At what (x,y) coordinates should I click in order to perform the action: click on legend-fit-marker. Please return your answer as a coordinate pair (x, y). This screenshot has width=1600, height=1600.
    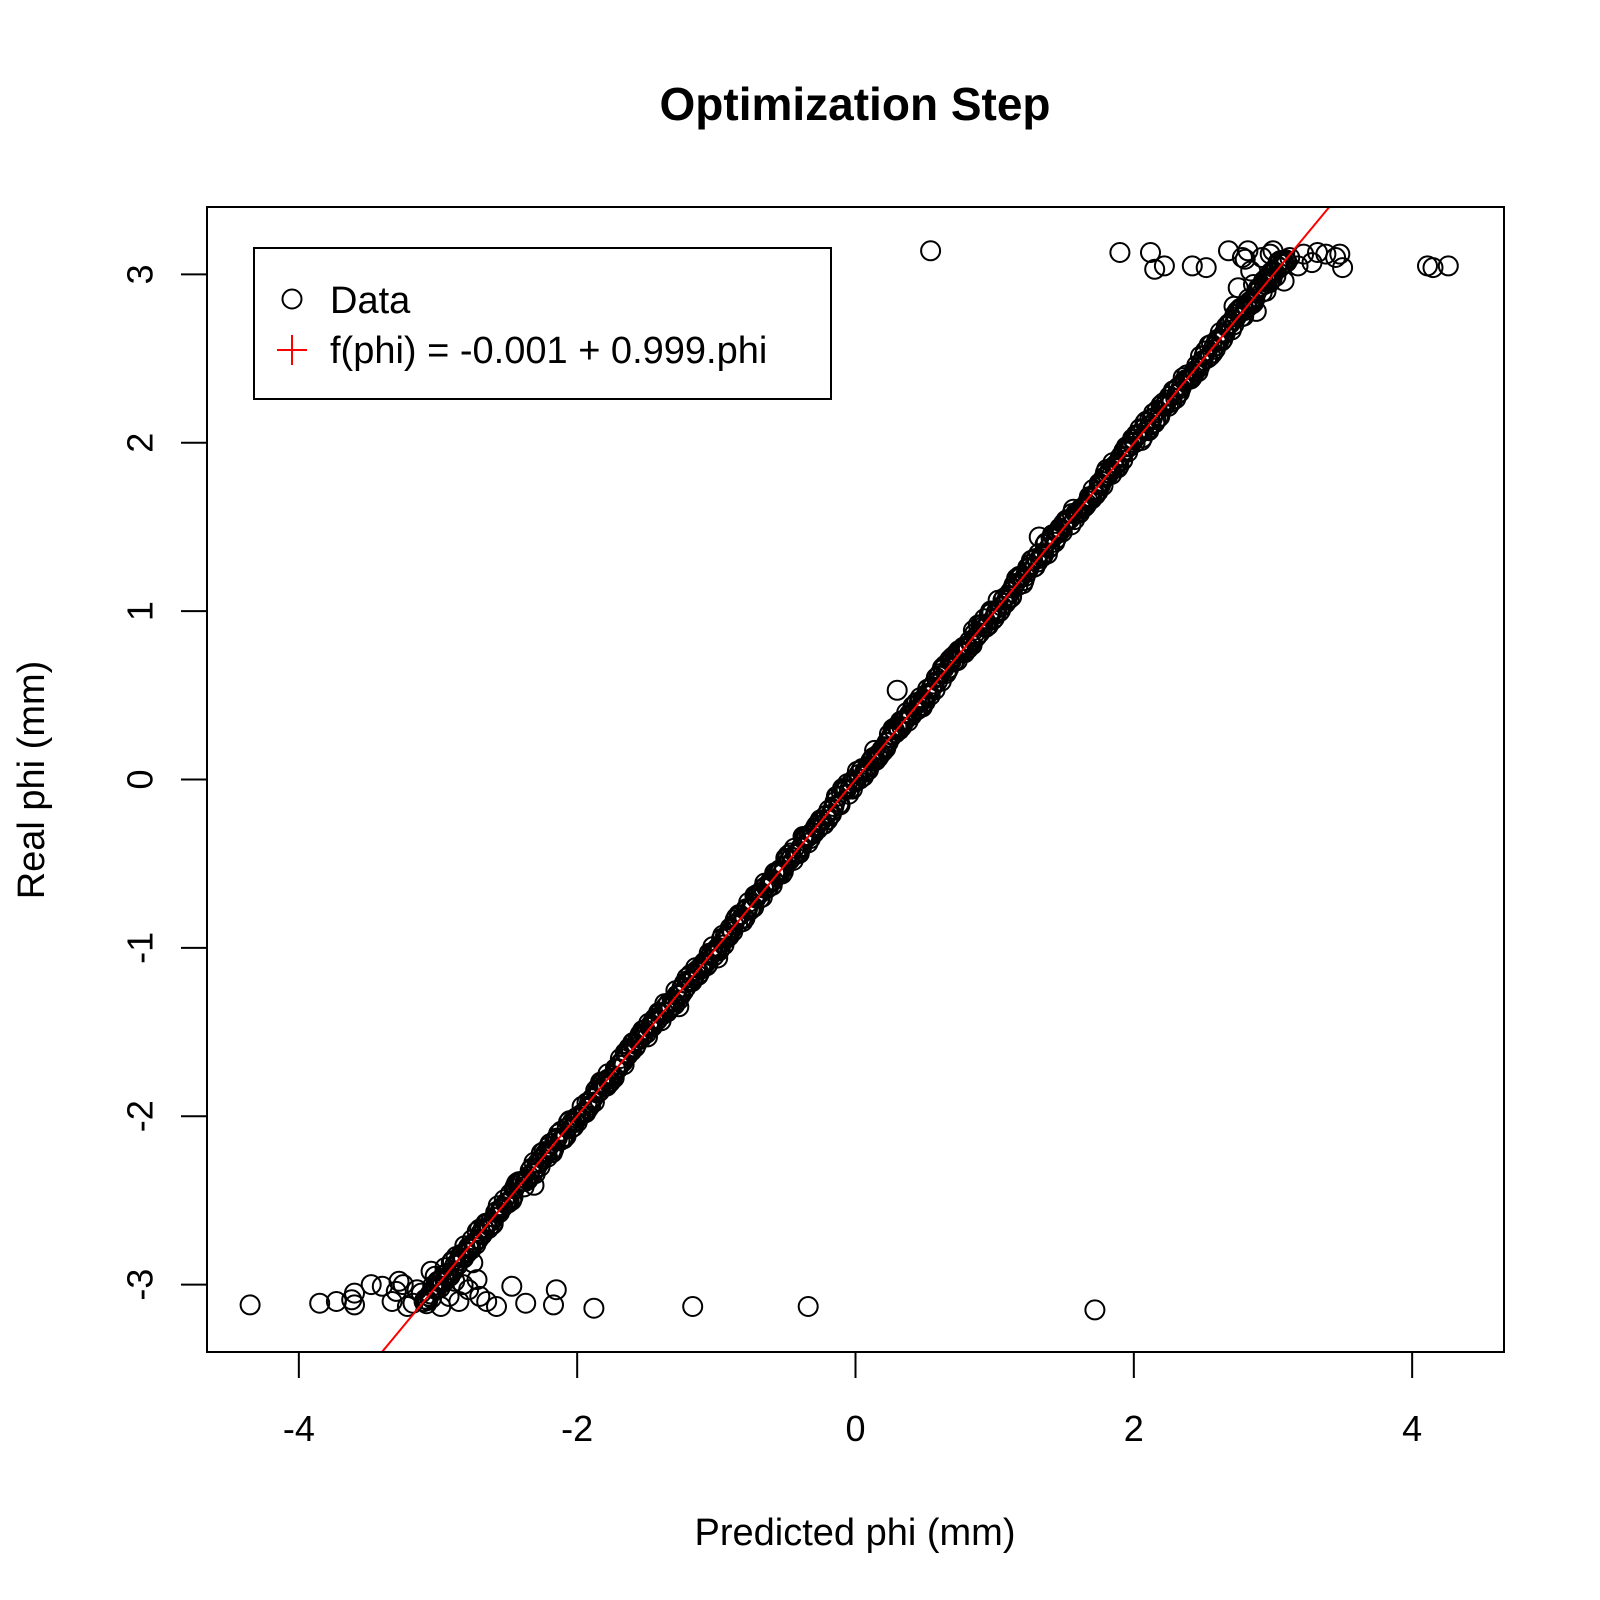
    Looking at the image, I should click on (292, 350).